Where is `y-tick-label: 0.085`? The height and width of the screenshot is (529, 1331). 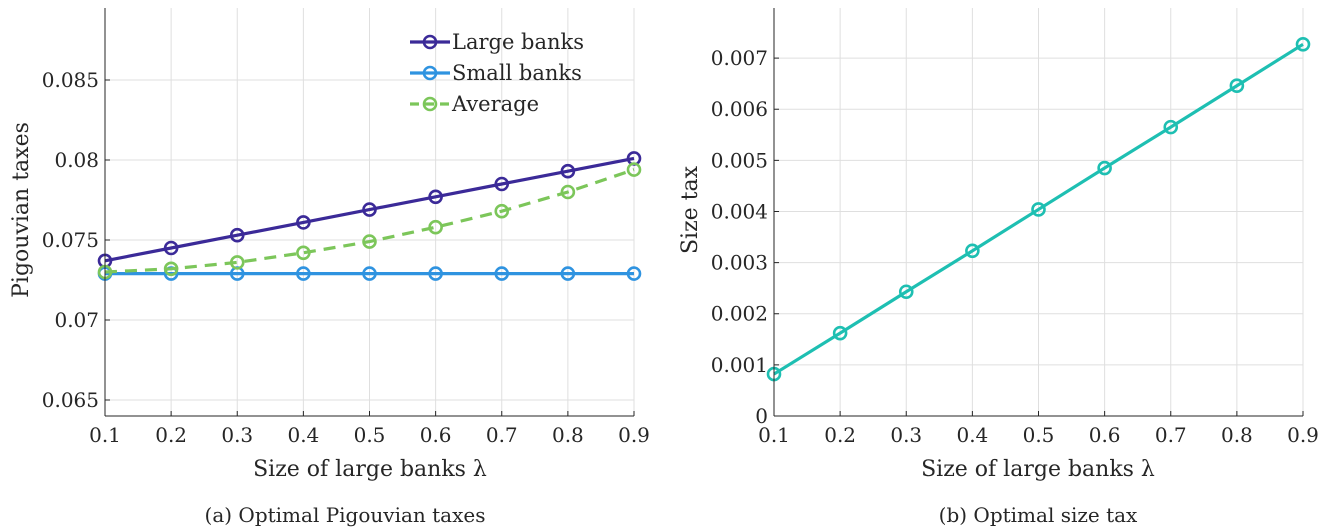 y-tick-label: 0.085 is located at coordinates (70, 80).